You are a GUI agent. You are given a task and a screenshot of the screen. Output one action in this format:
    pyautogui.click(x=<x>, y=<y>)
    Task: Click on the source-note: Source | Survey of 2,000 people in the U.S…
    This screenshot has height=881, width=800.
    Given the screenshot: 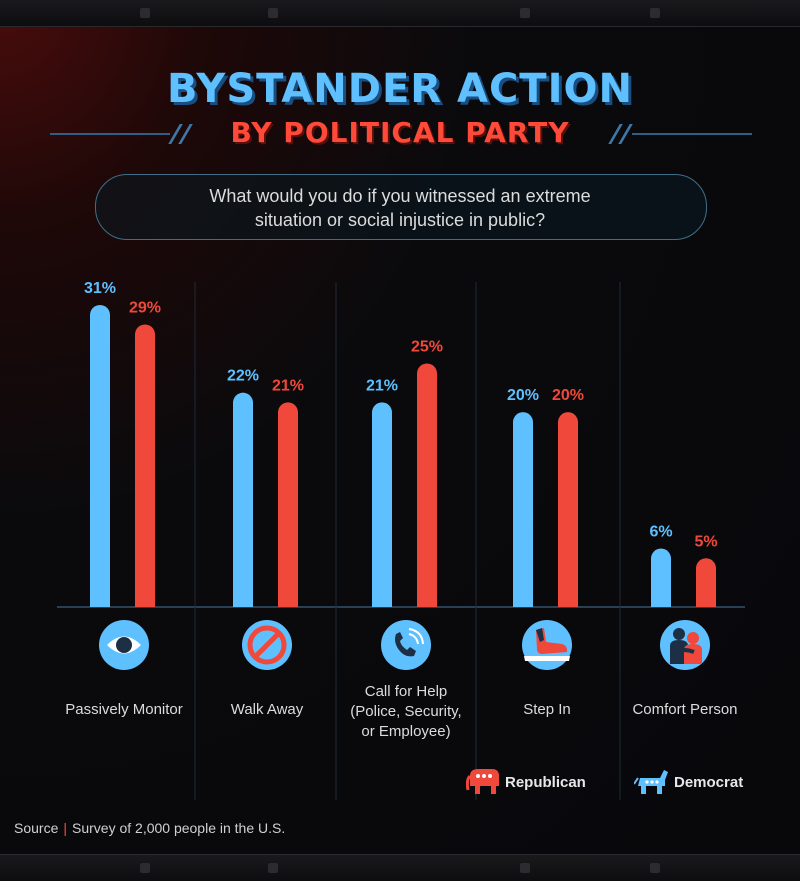 What is the action you would take?
    pyautogui.click(x=149, y=828)
    